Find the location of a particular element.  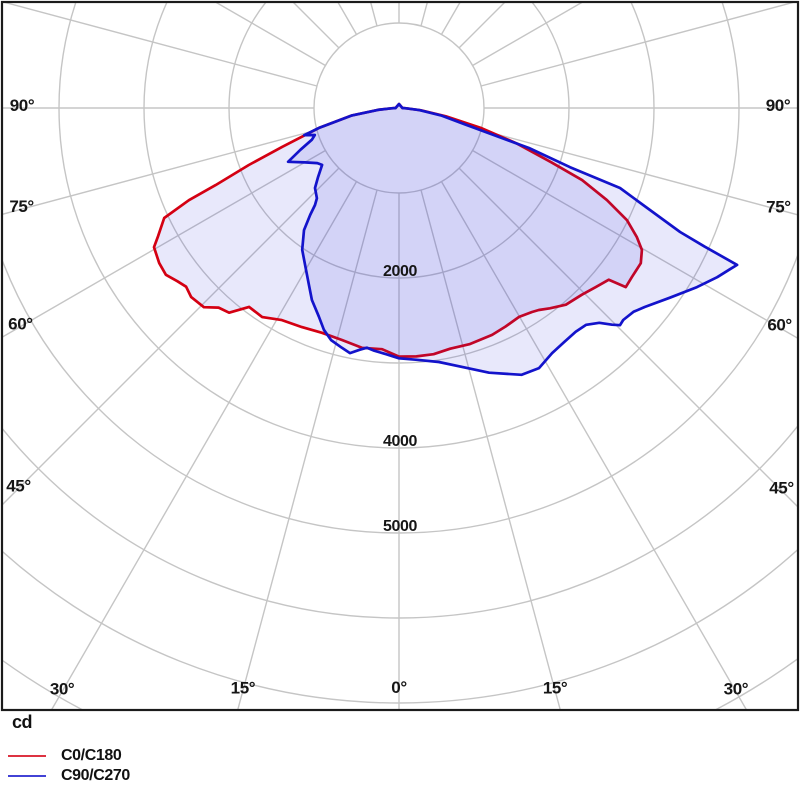

c90-c270-line-swatch is located at coordinates (27, 776).